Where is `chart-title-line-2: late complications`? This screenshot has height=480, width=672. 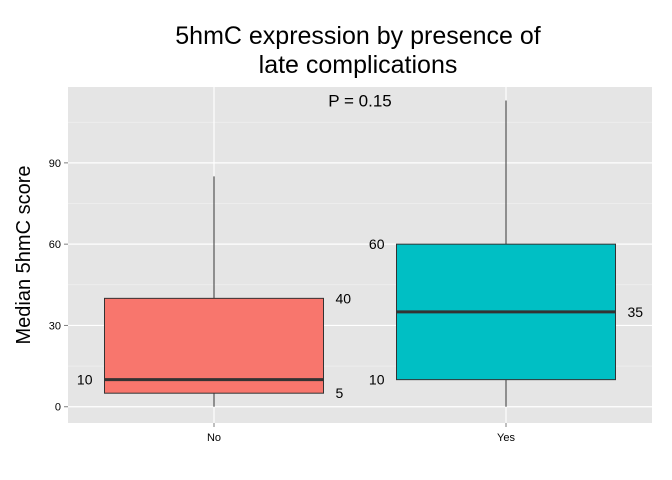
chart-title-line-2: late complications is located at coordinates (358, 65).